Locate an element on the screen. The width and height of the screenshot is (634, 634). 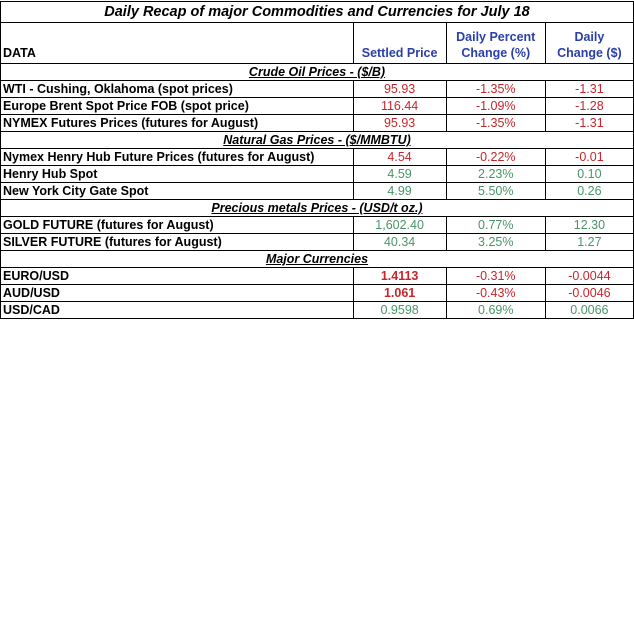
table-row: New York City Gate Spot 4.99 5.50% 0.26 is located at coordinates (317, 191).